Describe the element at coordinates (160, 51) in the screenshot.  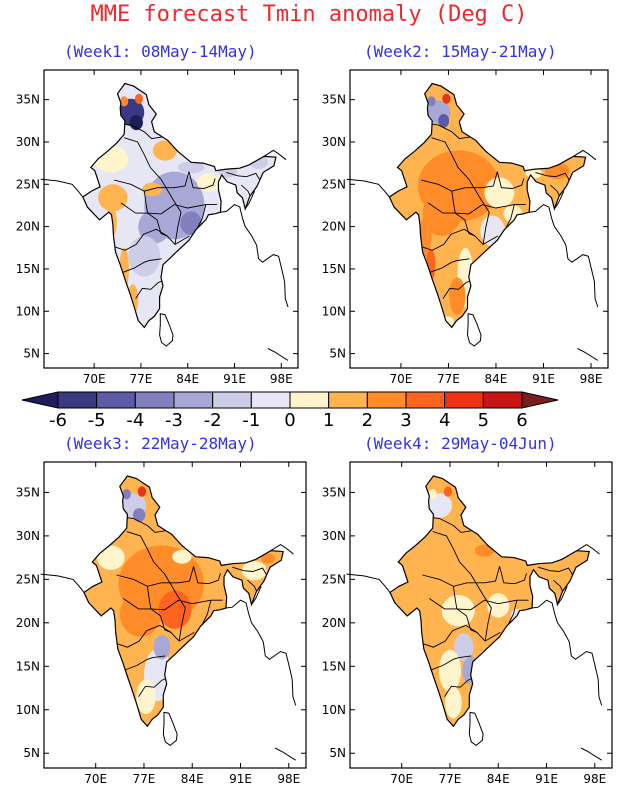
I see `panel-title-week1: (Week1: 08May-14May)` at that location.